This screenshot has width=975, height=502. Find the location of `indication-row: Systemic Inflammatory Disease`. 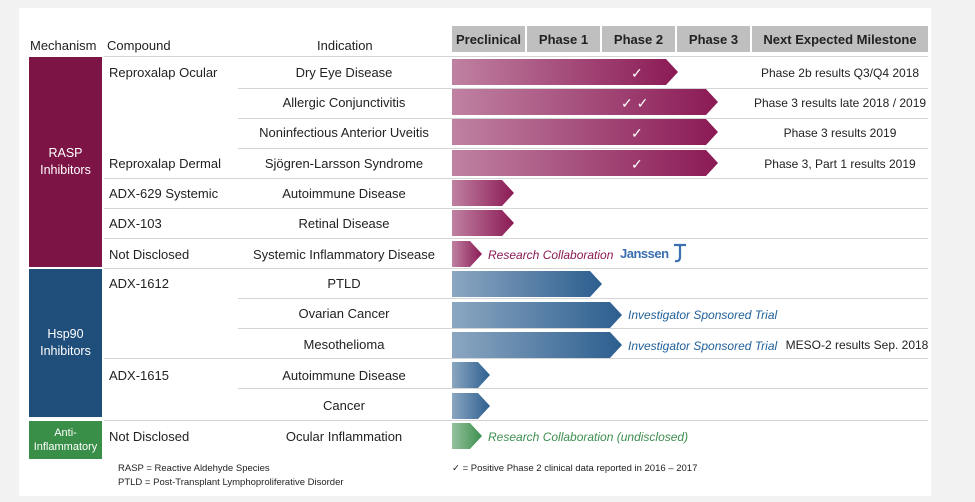

indication-row: Systemic Inflammatory Disease is located at coordinates (344, 254).